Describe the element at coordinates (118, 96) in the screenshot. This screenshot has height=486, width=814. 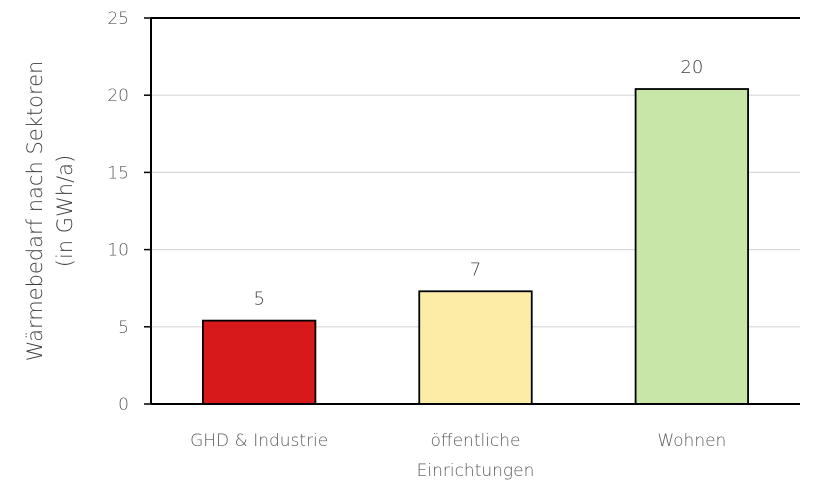
I see `y-tick-label: 20` at that location.